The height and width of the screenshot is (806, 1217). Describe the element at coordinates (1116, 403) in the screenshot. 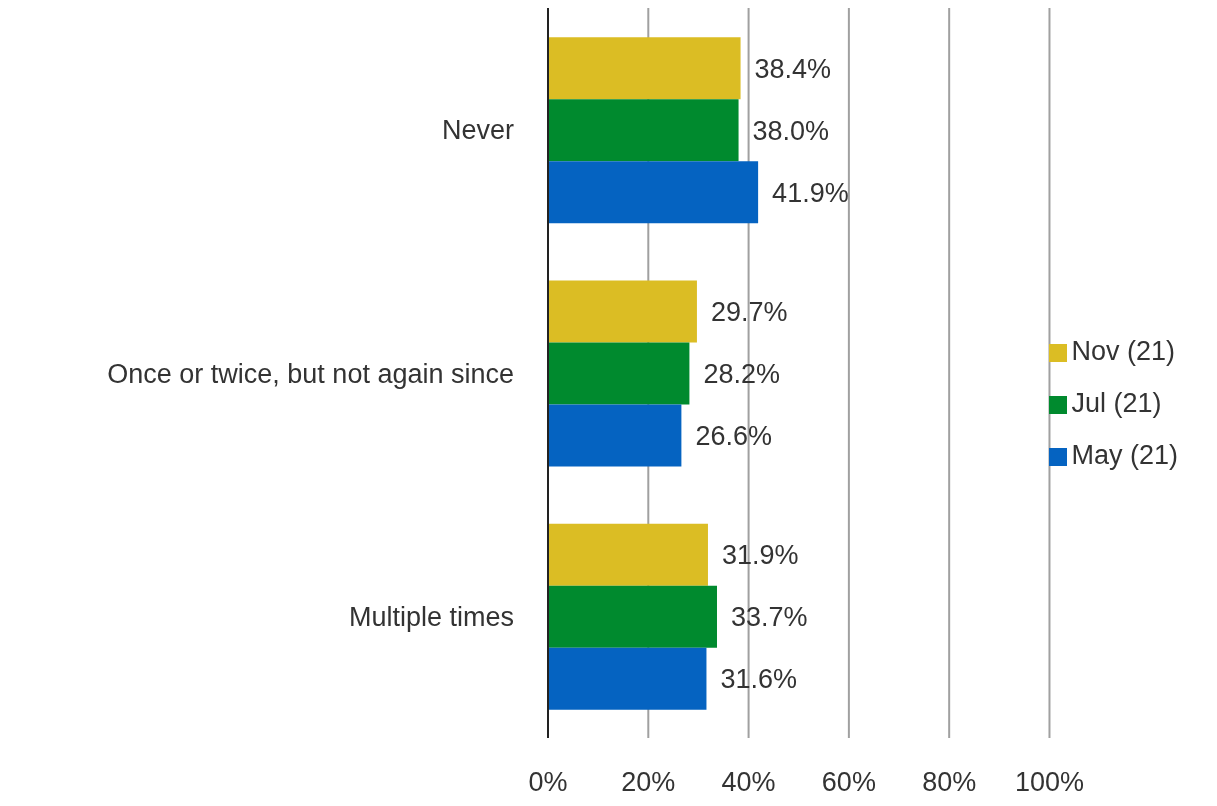

I see `legend-label: Jul (21)` at that location.